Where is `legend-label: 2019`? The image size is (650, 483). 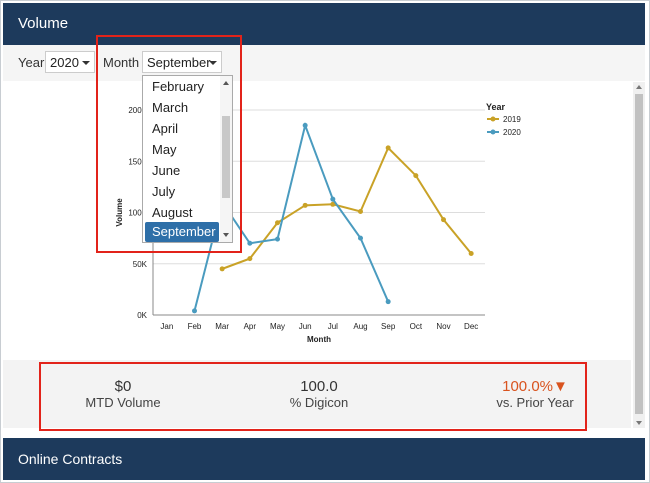
legend-label: 2019 is located at coordinates (512, 119).